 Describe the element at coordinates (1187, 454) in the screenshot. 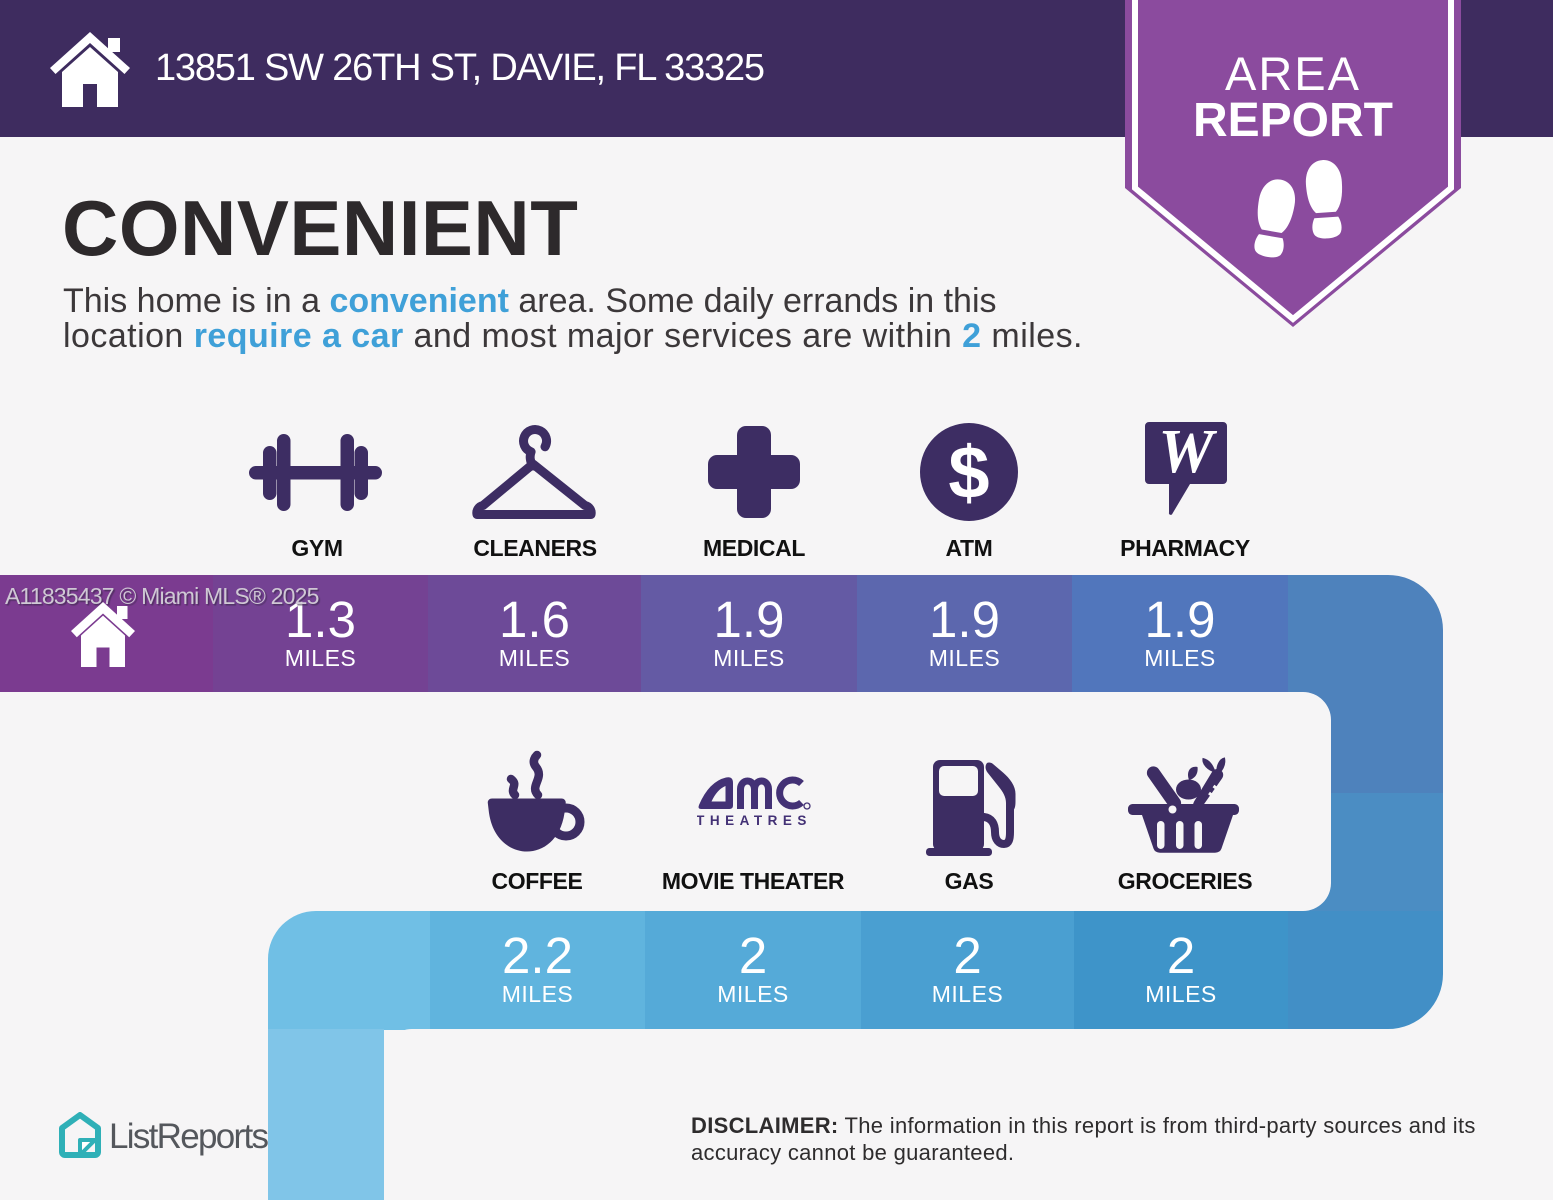

I see `svg-text: W` at that location.